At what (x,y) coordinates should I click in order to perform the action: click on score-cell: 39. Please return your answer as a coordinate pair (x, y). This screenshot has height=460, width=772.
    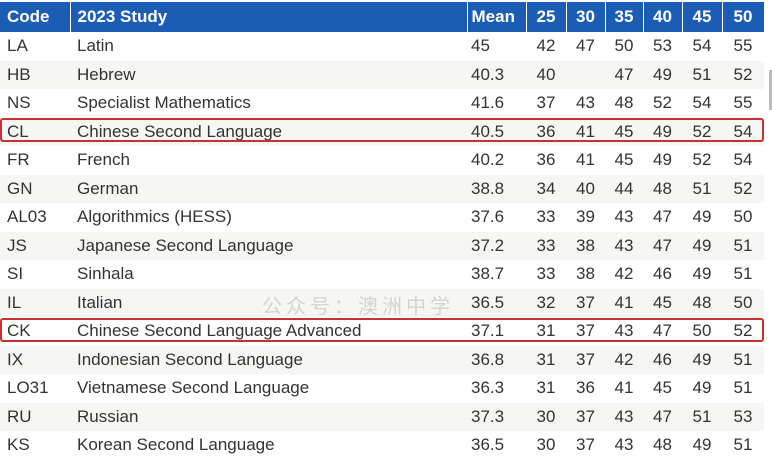
    Looking at the image, I should click on (585, 217).